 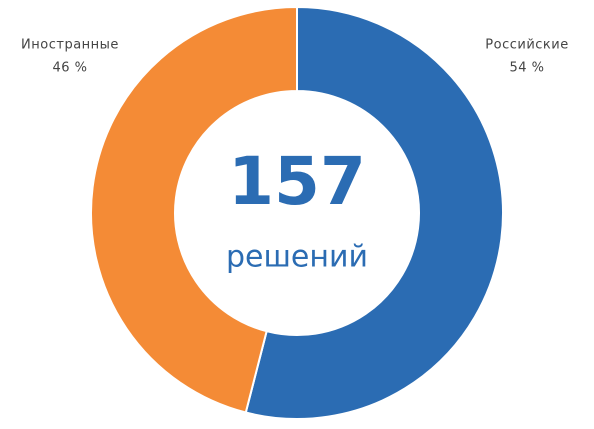 I want to click on center-label: решений, so click(x=297, y=257).